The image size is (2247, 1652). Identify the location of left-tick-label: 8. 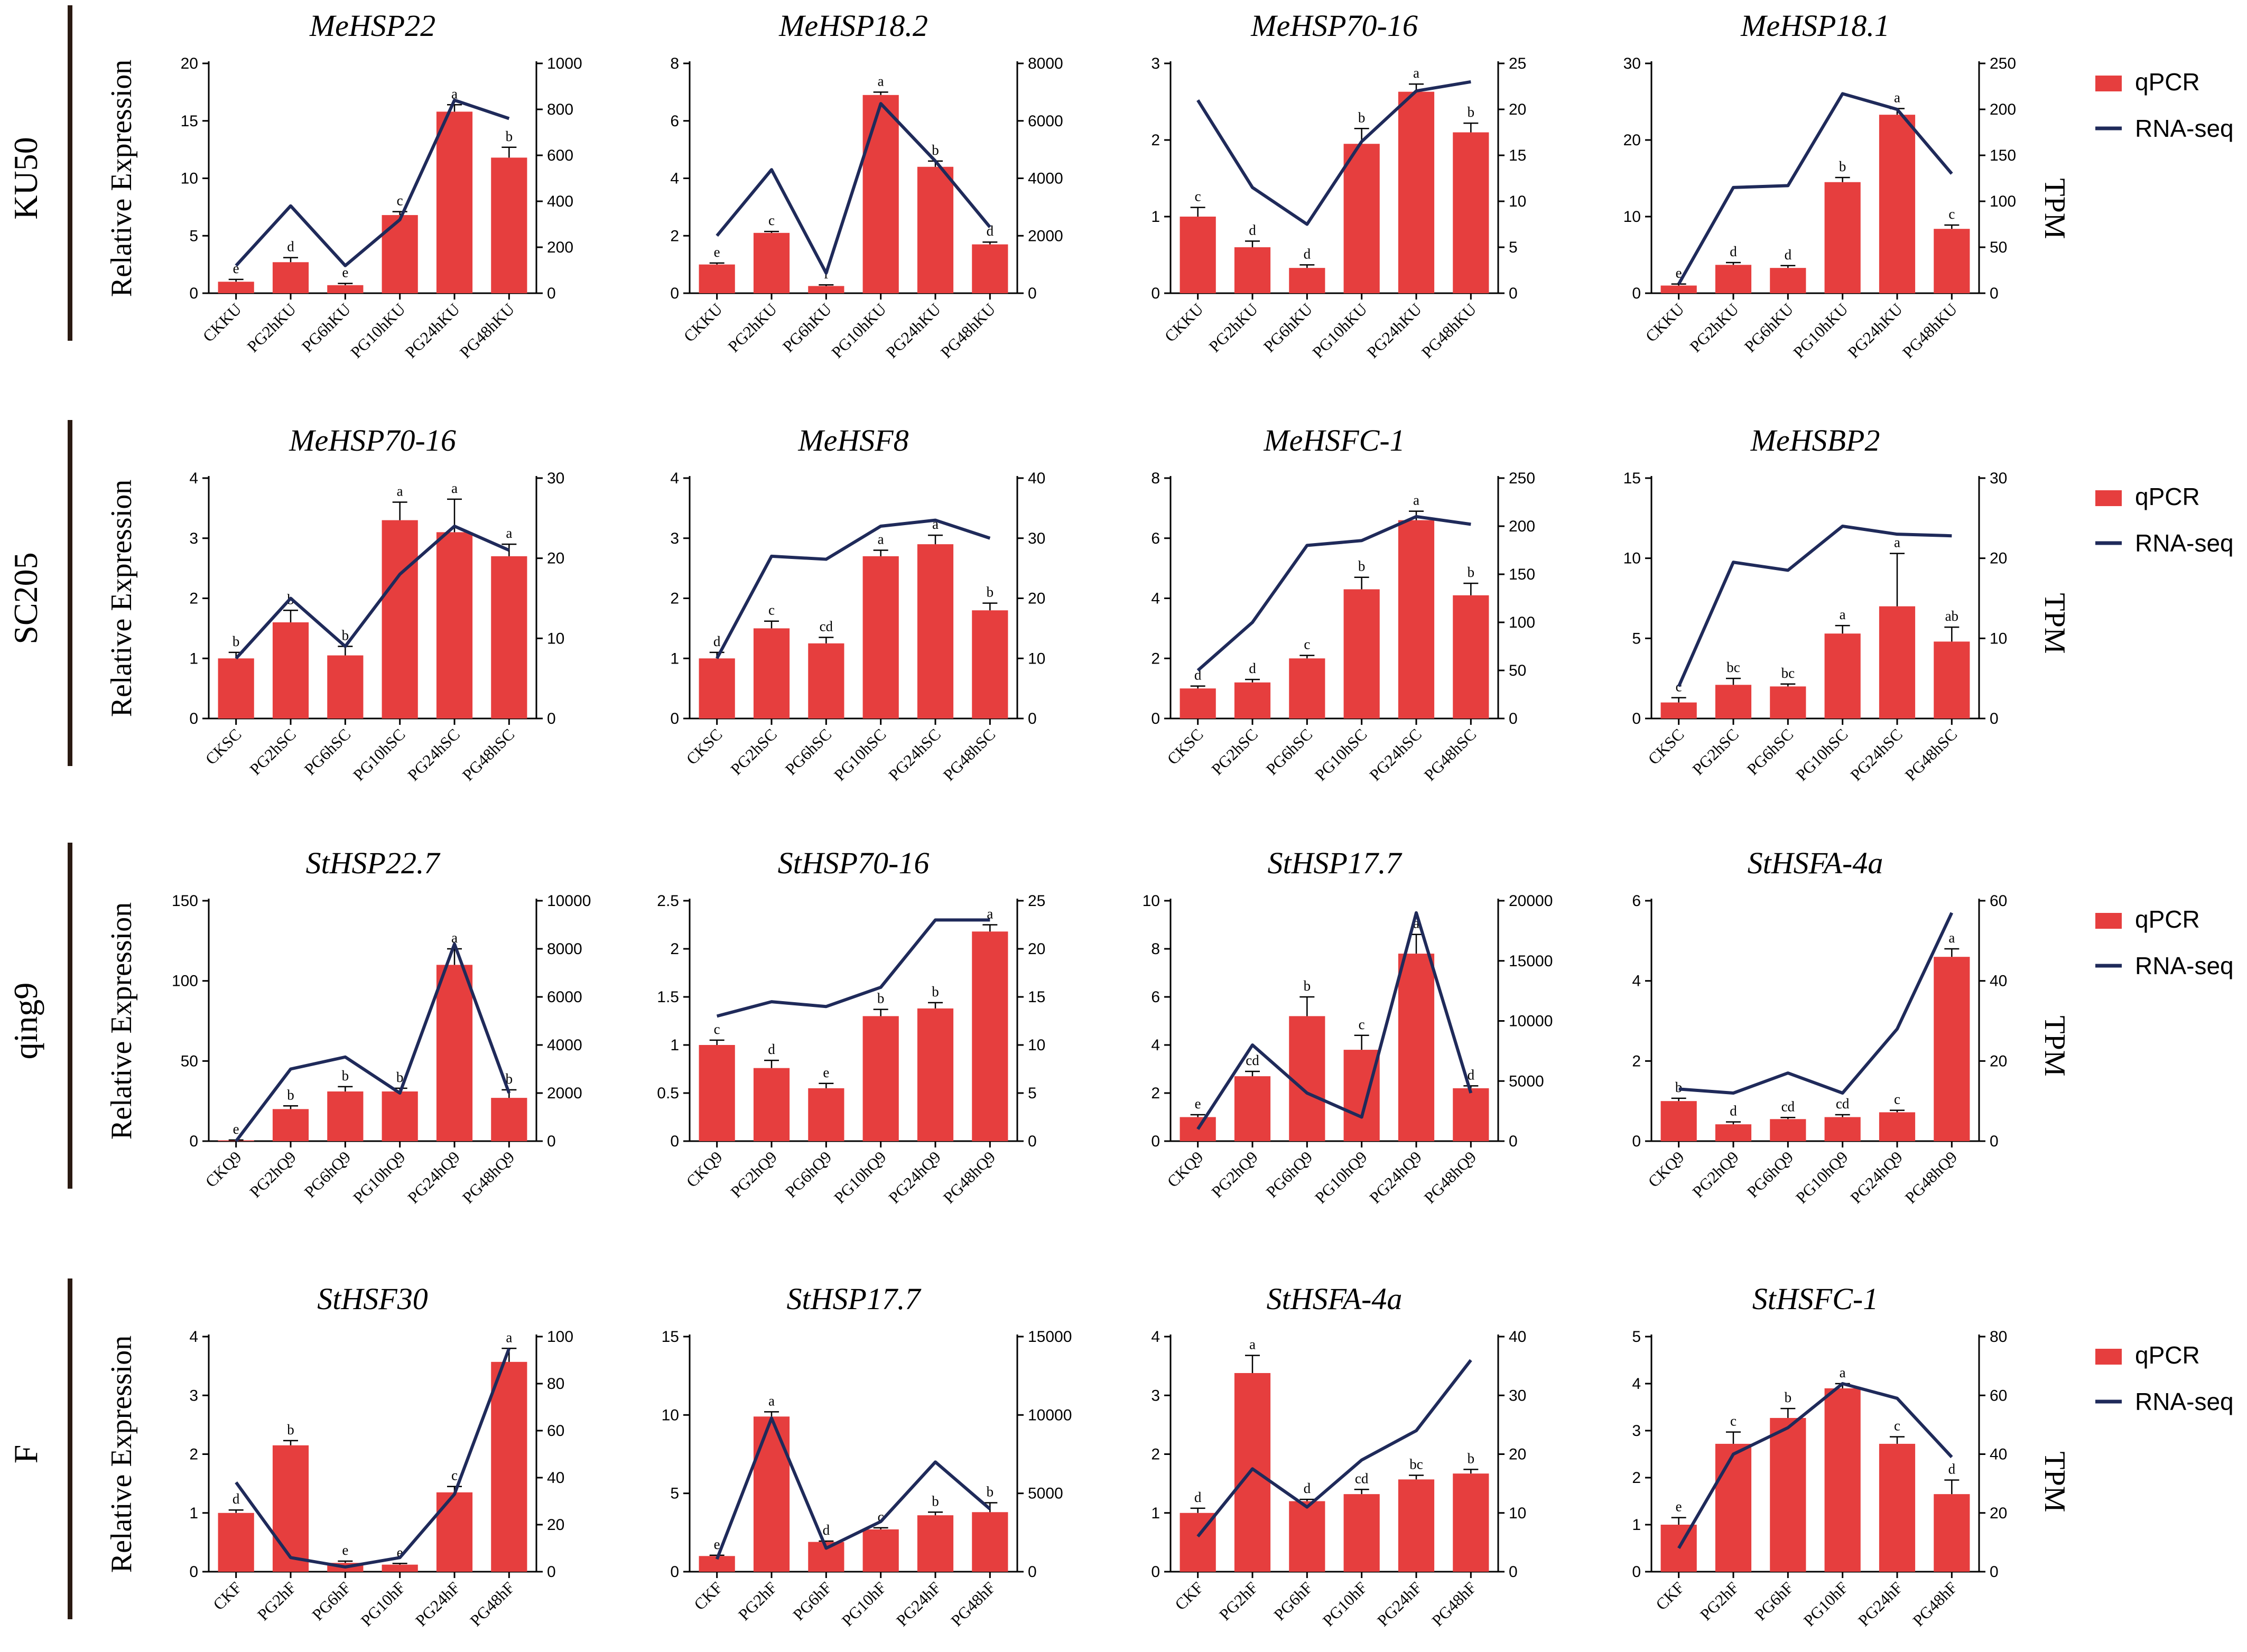
(674, 63).